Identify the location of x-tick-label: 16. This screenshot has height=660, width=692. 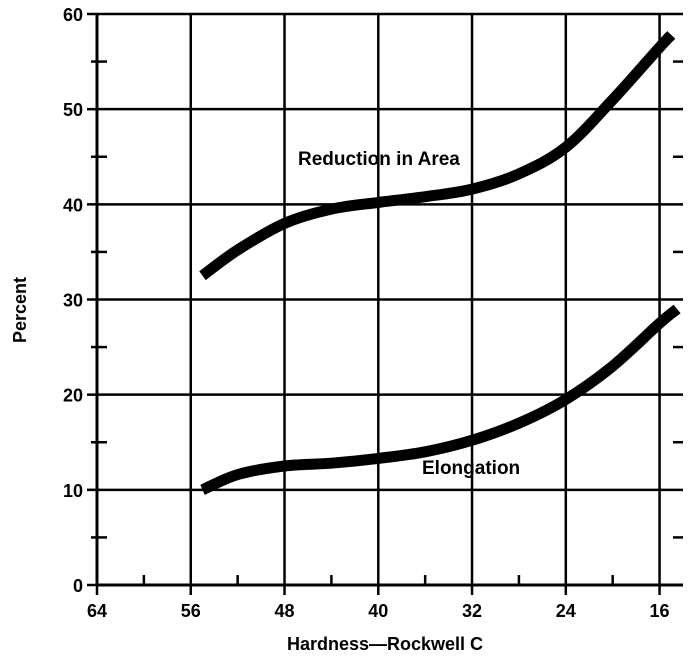
(660, 611).